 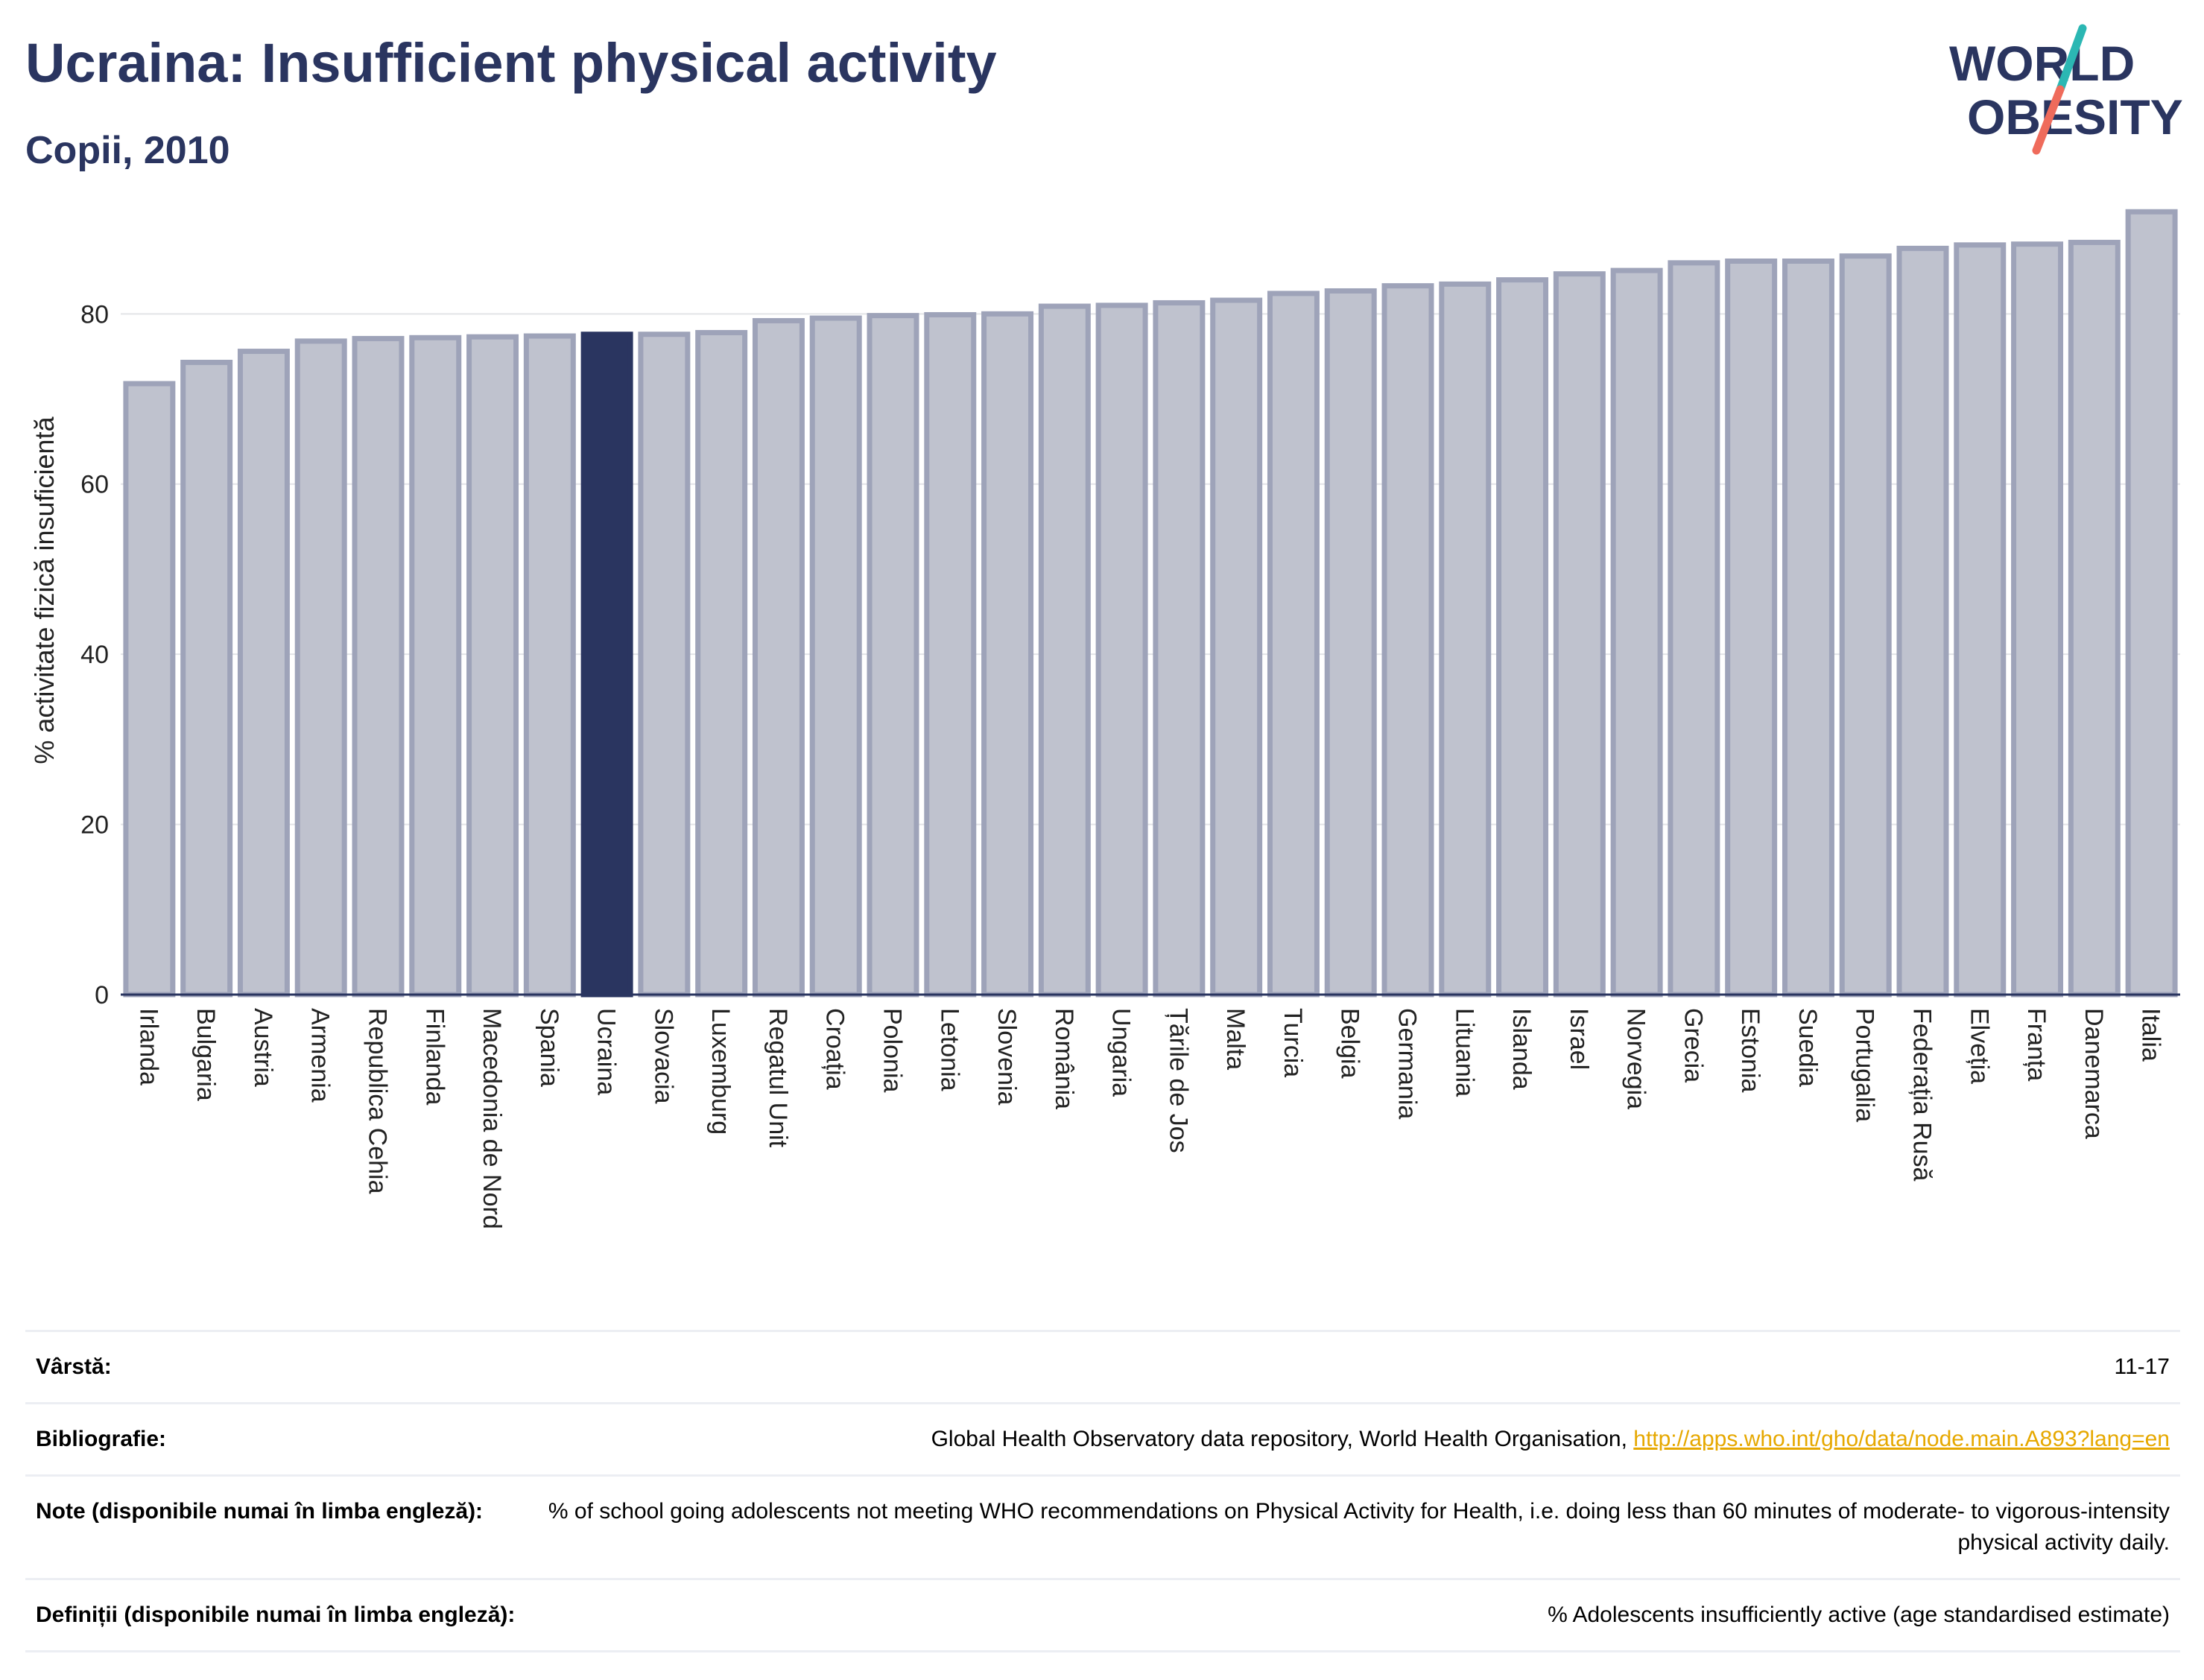 What do you see at coordinates (663, 1056) in the screenshot?
I see `x-tick-label: Slovacia` at bounding box center [663, 1056].